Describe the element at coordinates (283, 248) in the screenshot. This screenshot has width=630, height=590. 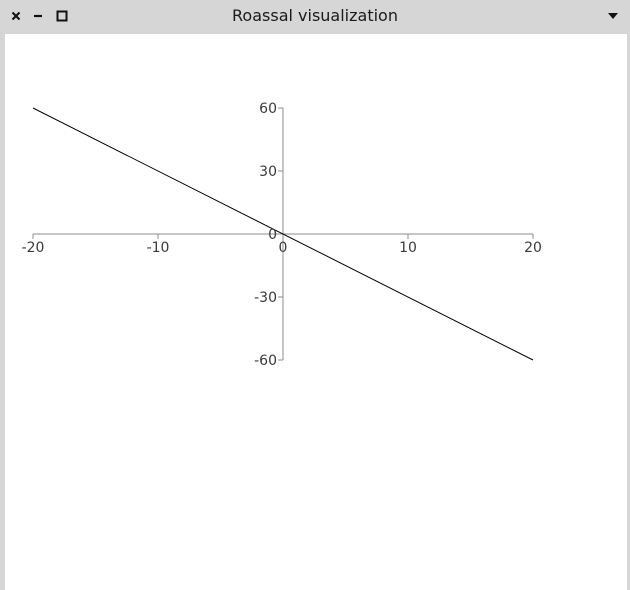
I see `x-tick-label: 0` at that location.